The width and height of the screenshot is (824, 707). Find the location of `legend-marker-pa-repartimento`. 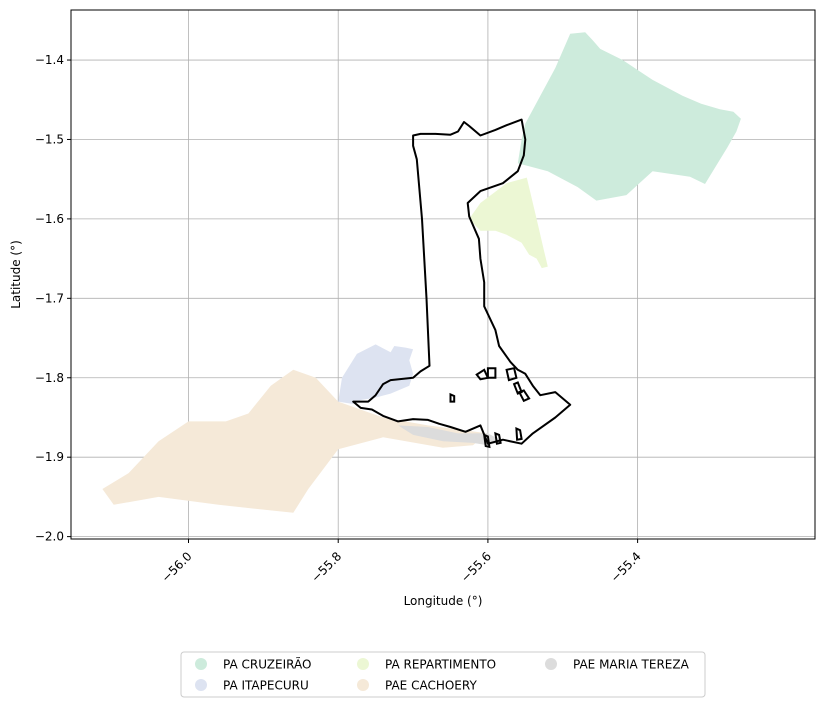

legend-marker-pa-repartimento is located at coordinates (363, 664).